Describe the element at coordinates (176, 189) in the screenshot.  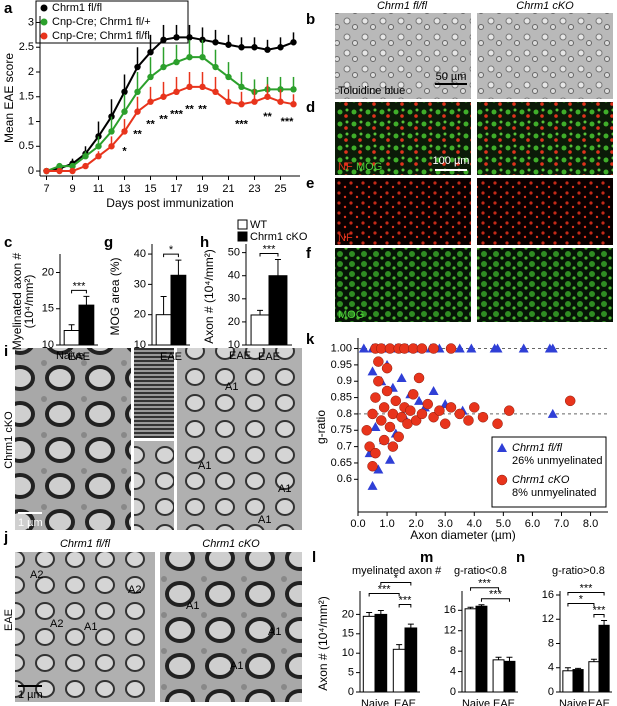
I see `x-tick-label: 17` at that location.